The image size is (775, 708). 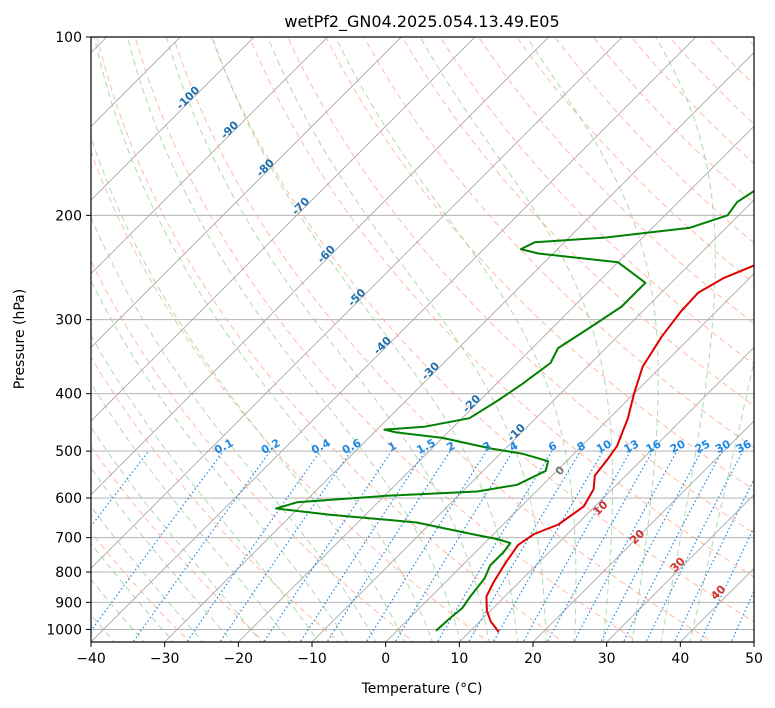 I want to click on x-tick-label: −30, so click(x=165, y=659).